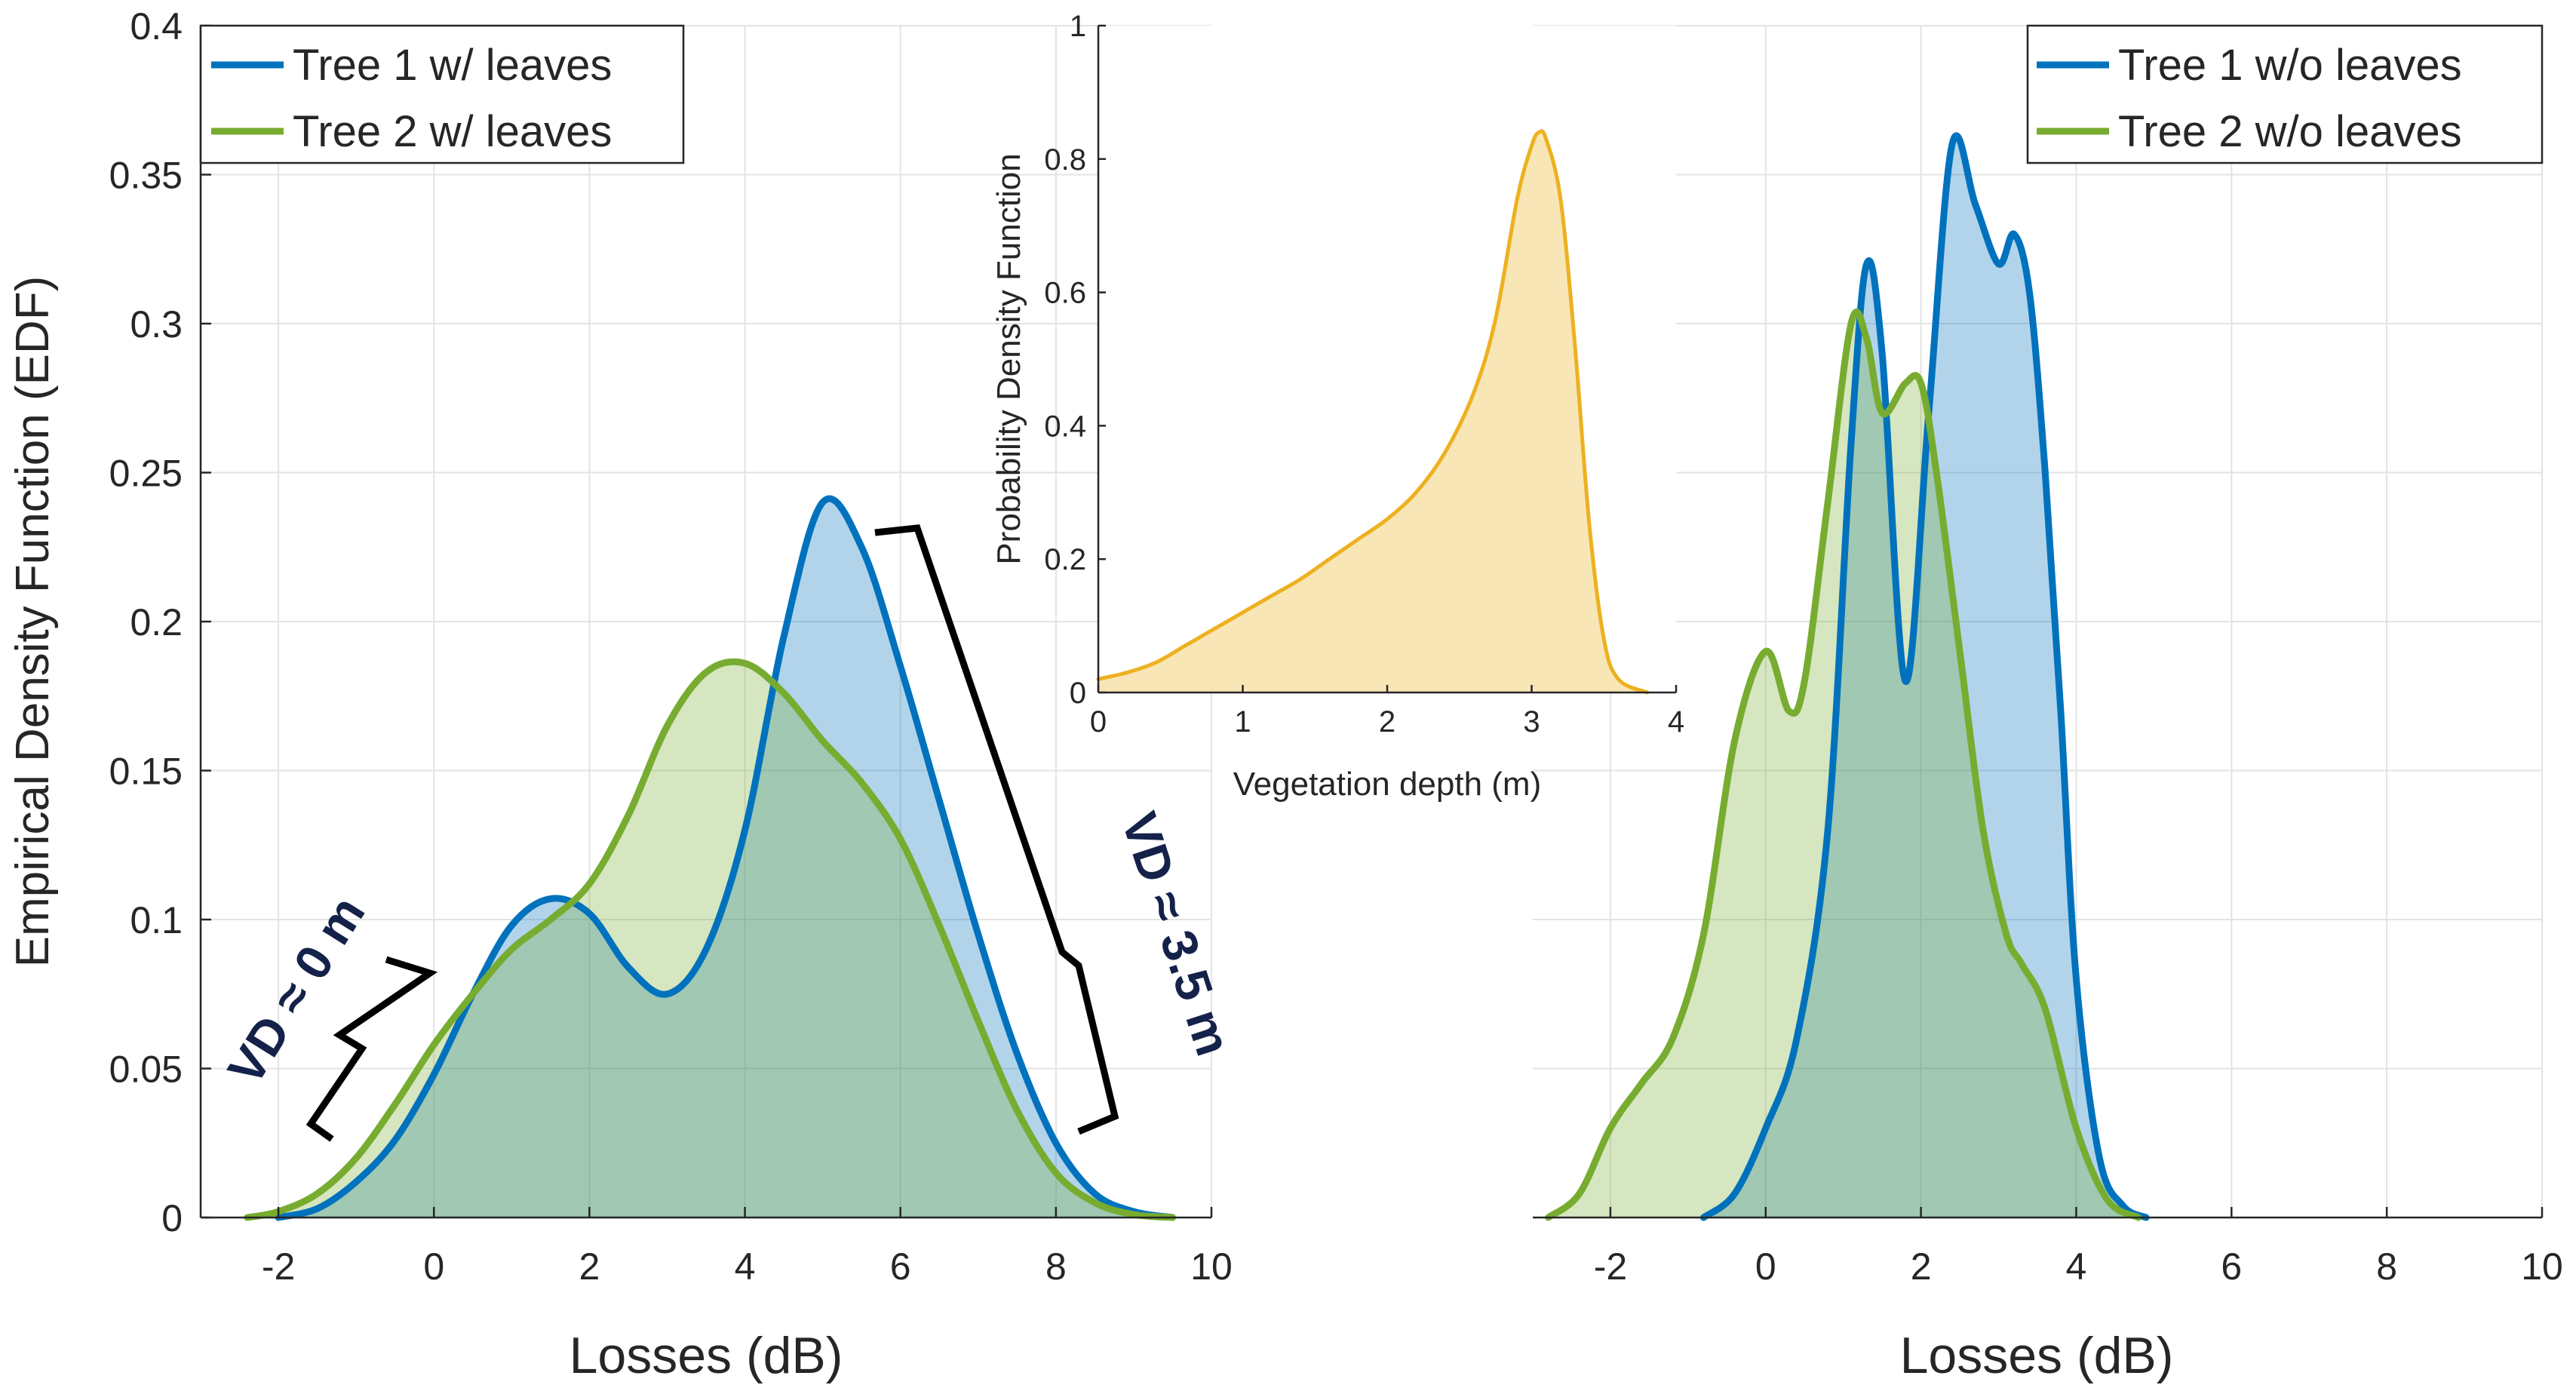  What do you see at coordinates (2290, 131) in the screenshot?
I see `legend-label-tree2-noleaves: Tree 2 w/o leaves` at bounding box center [2290, 131].